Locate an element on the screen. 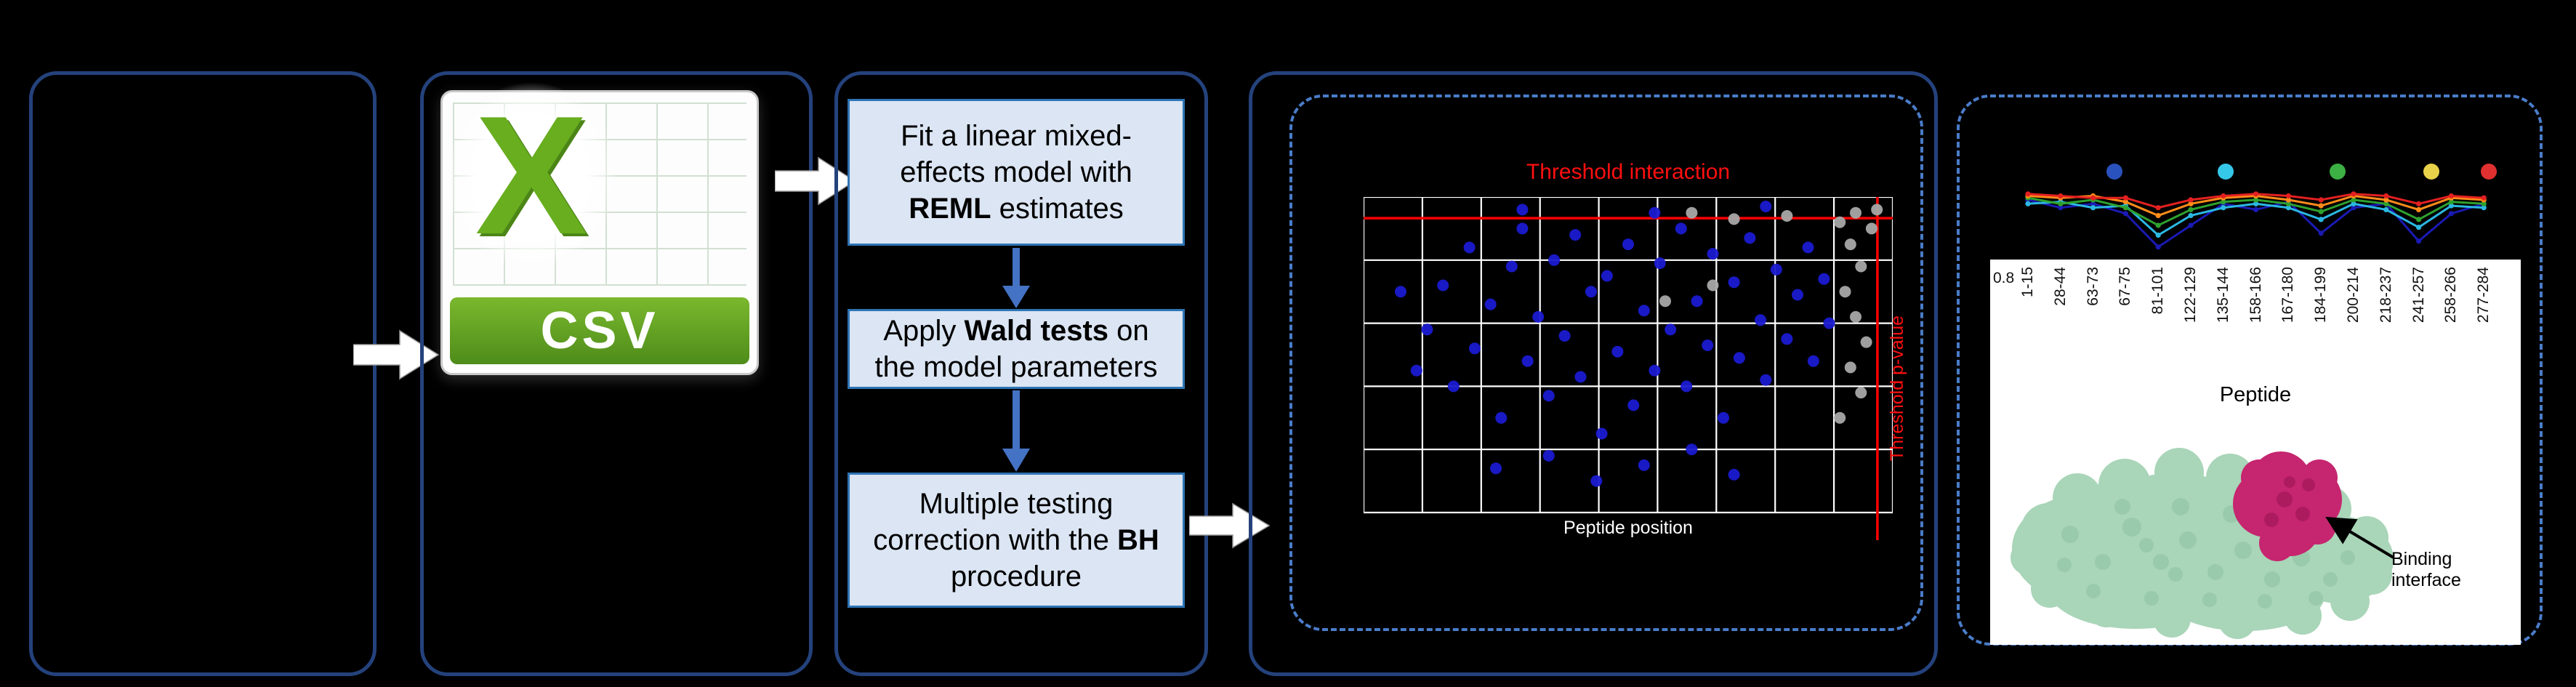 The image size is (2576, 687). peptide-tick-label: 1-15 is located at coordinates (2027, 282).